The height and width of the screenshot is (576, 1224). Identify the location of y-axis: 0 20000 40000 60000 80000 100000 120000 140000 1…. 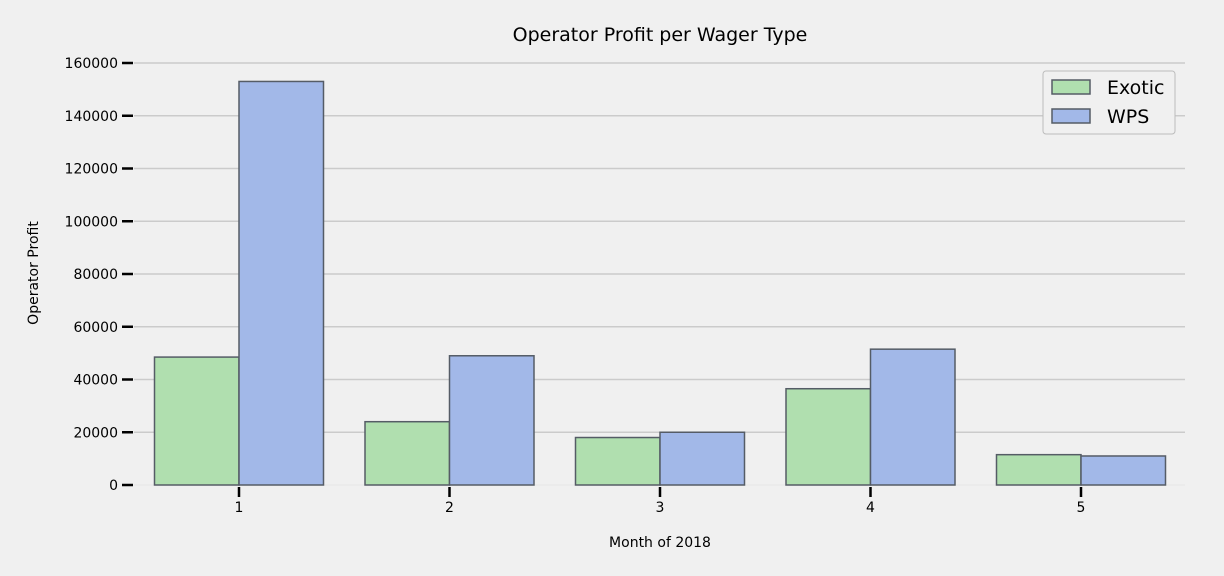
(99, 275).